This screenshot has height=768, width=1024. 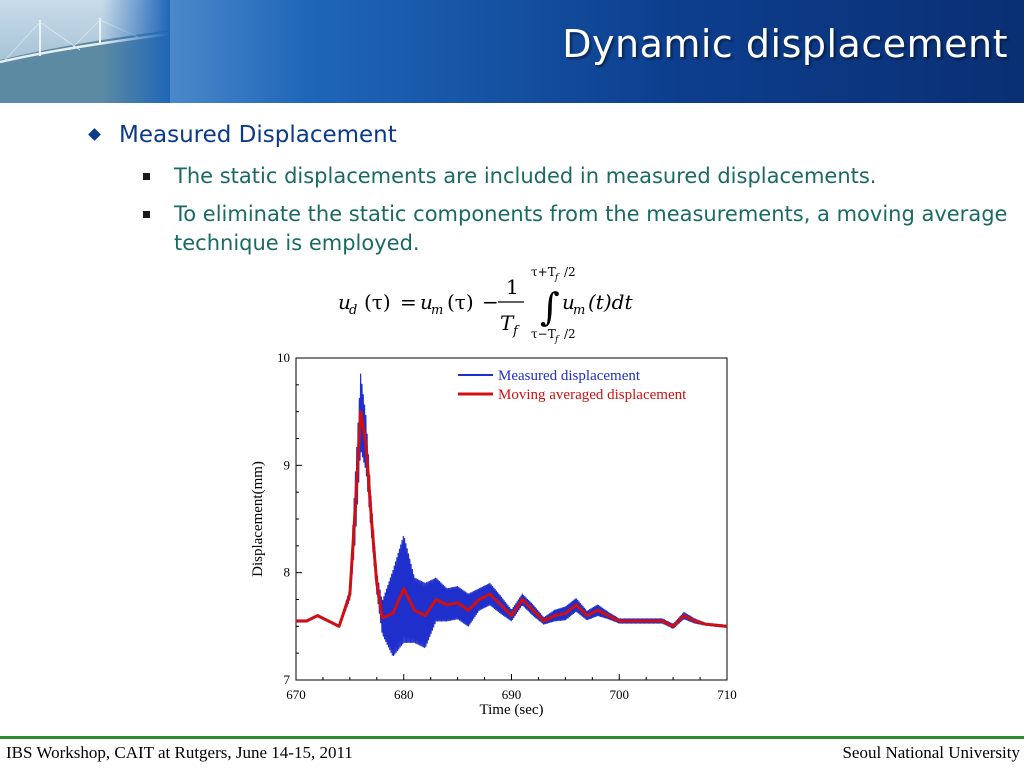 I want to click on diamond-bullet-icon, so click(x=94, y=134).